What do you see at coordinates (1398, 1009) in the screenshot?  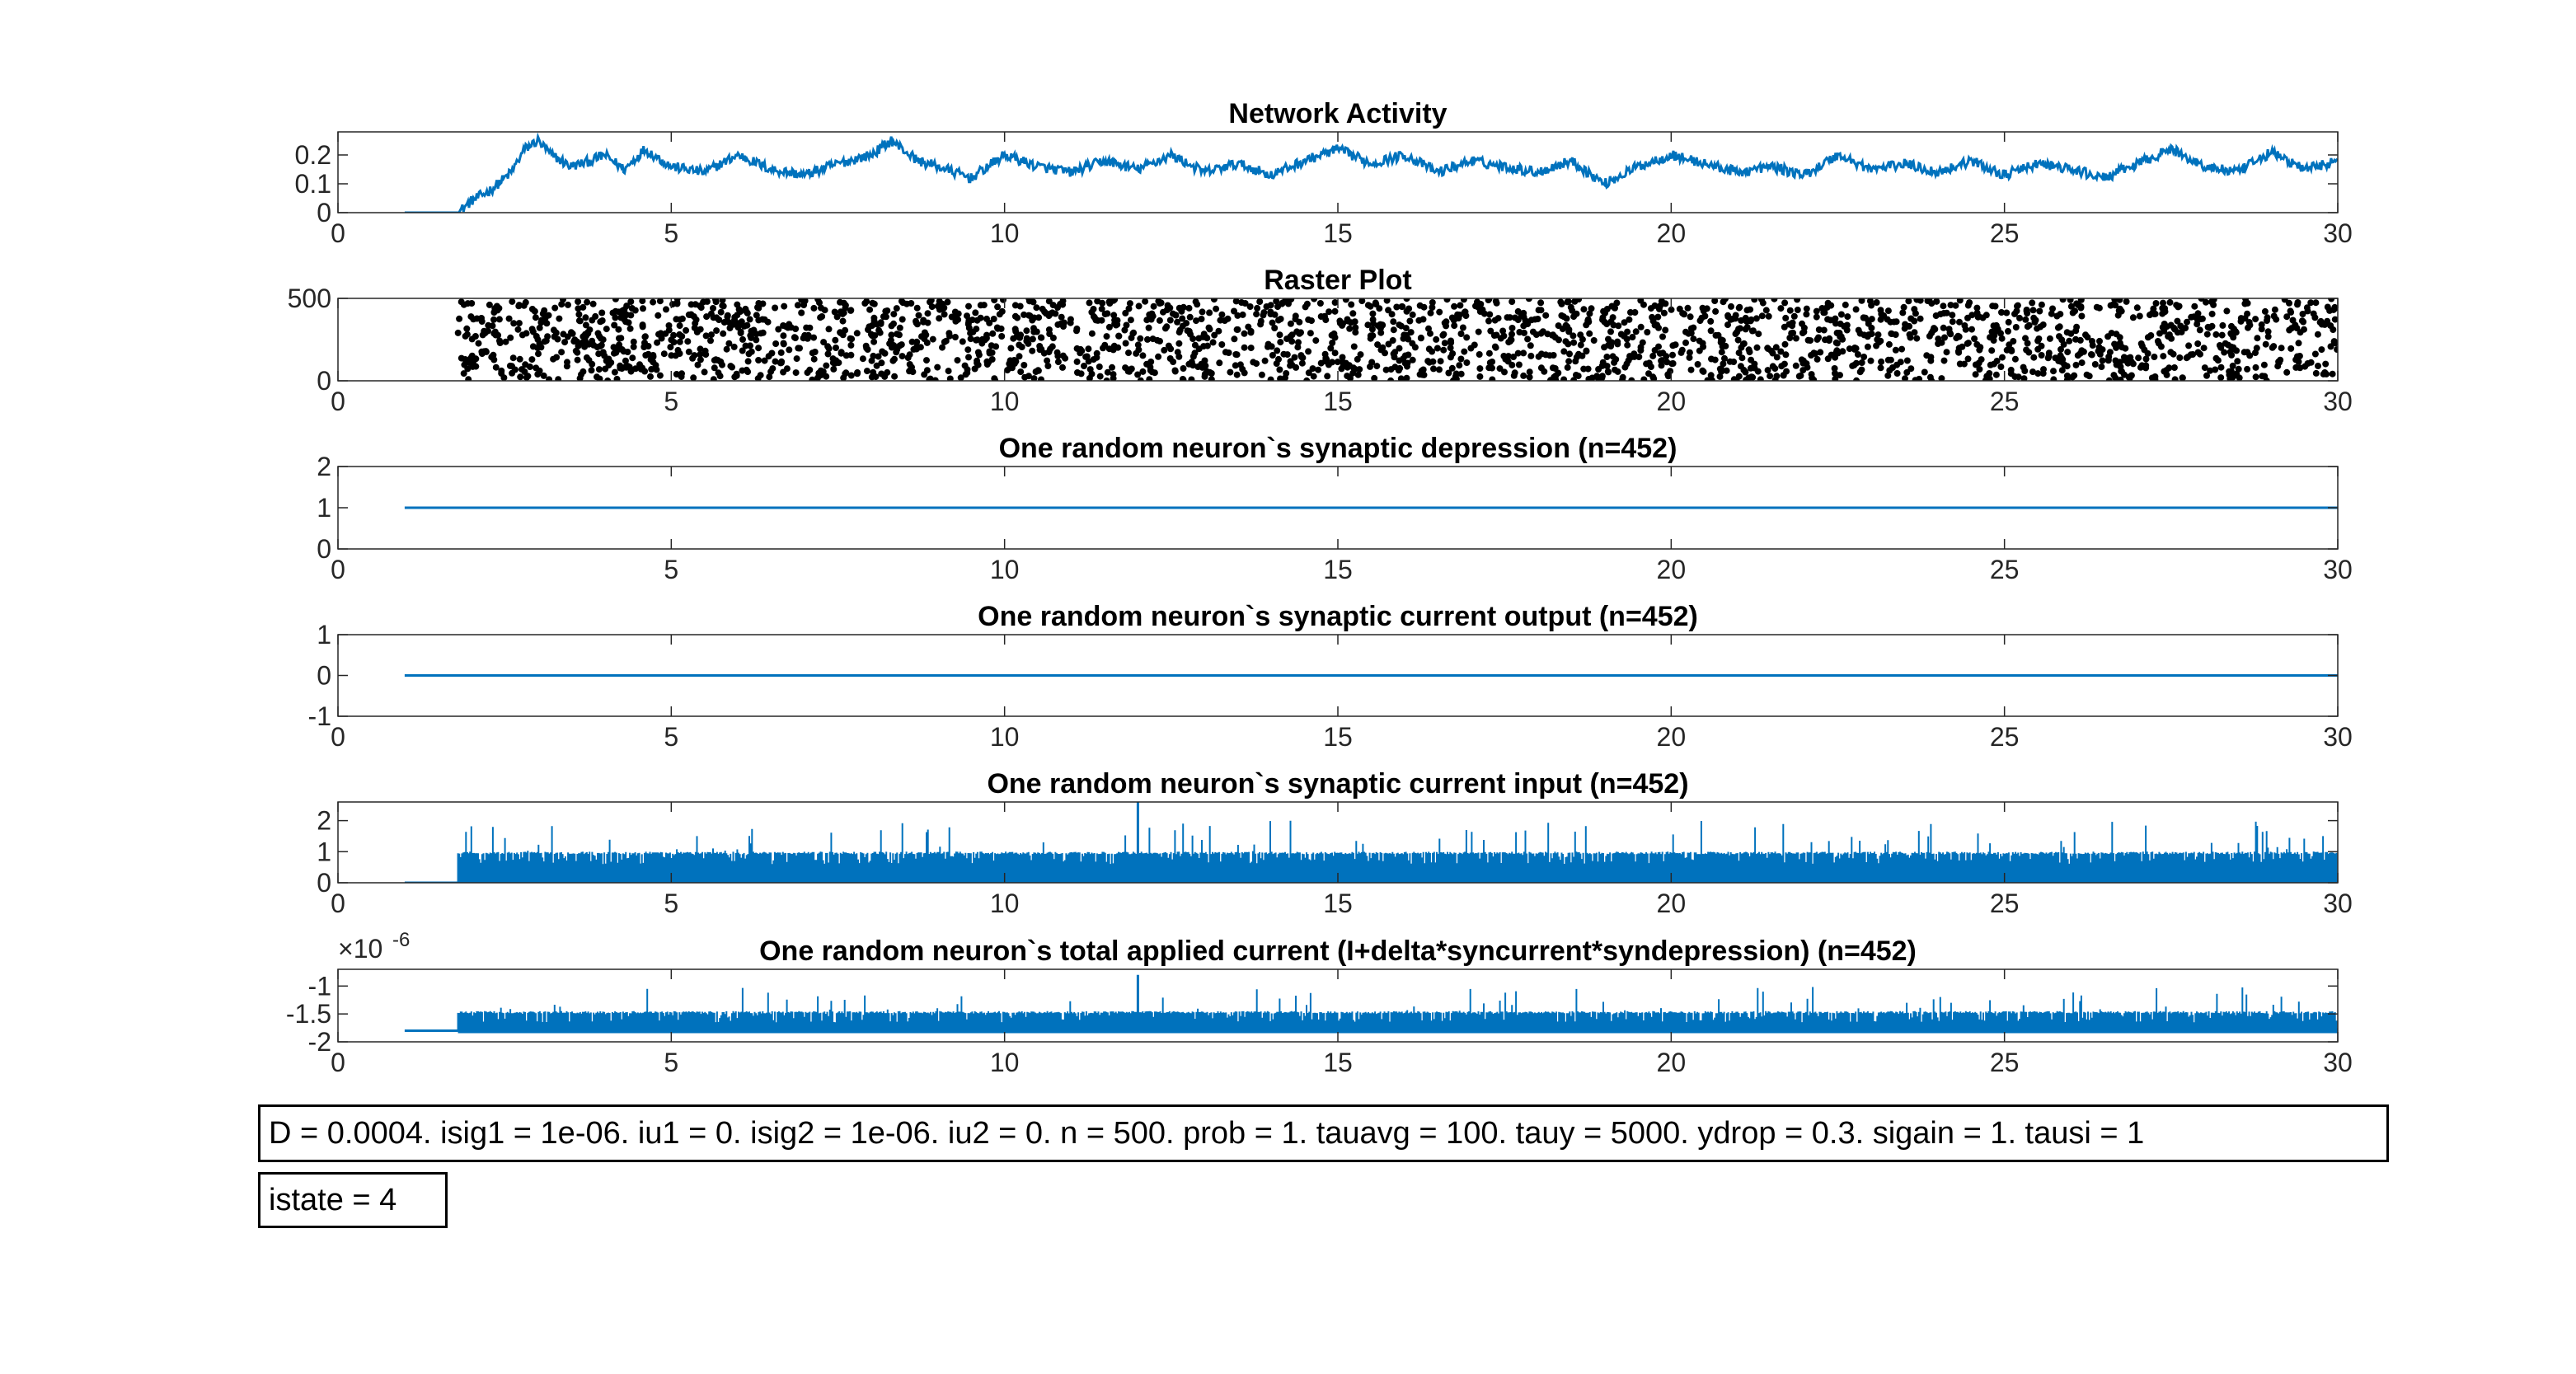 I see `spike-train` at bounding box center [1398, 1009].